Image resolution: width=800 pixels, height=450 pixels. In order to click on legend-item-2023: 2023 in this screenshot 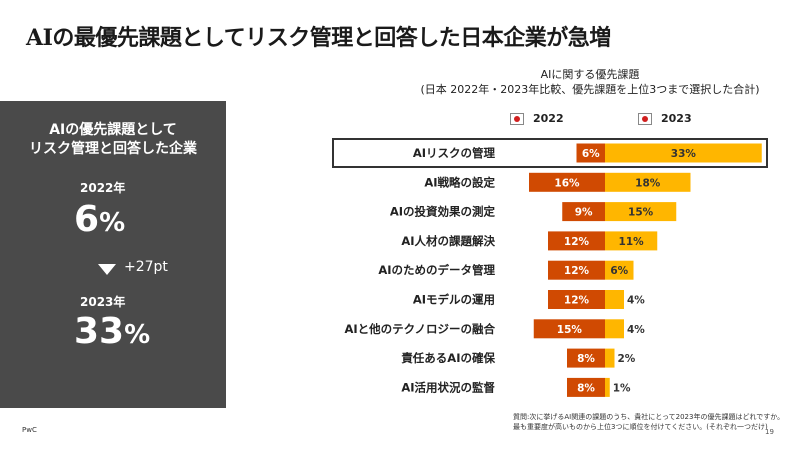, I will do `click(665, 118)`.